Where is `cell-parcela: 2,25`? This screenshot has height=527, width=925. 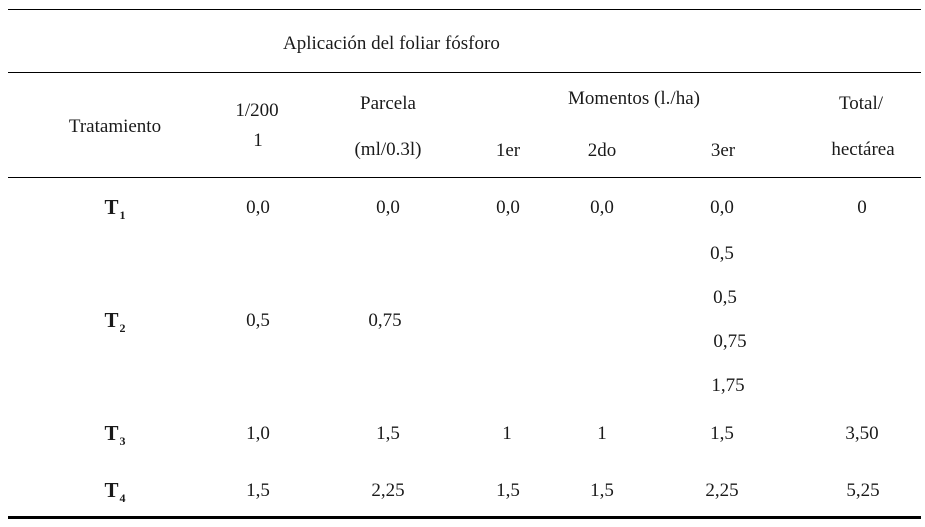
cell-parcela: 2,25 is located at coordinates (388, 490).